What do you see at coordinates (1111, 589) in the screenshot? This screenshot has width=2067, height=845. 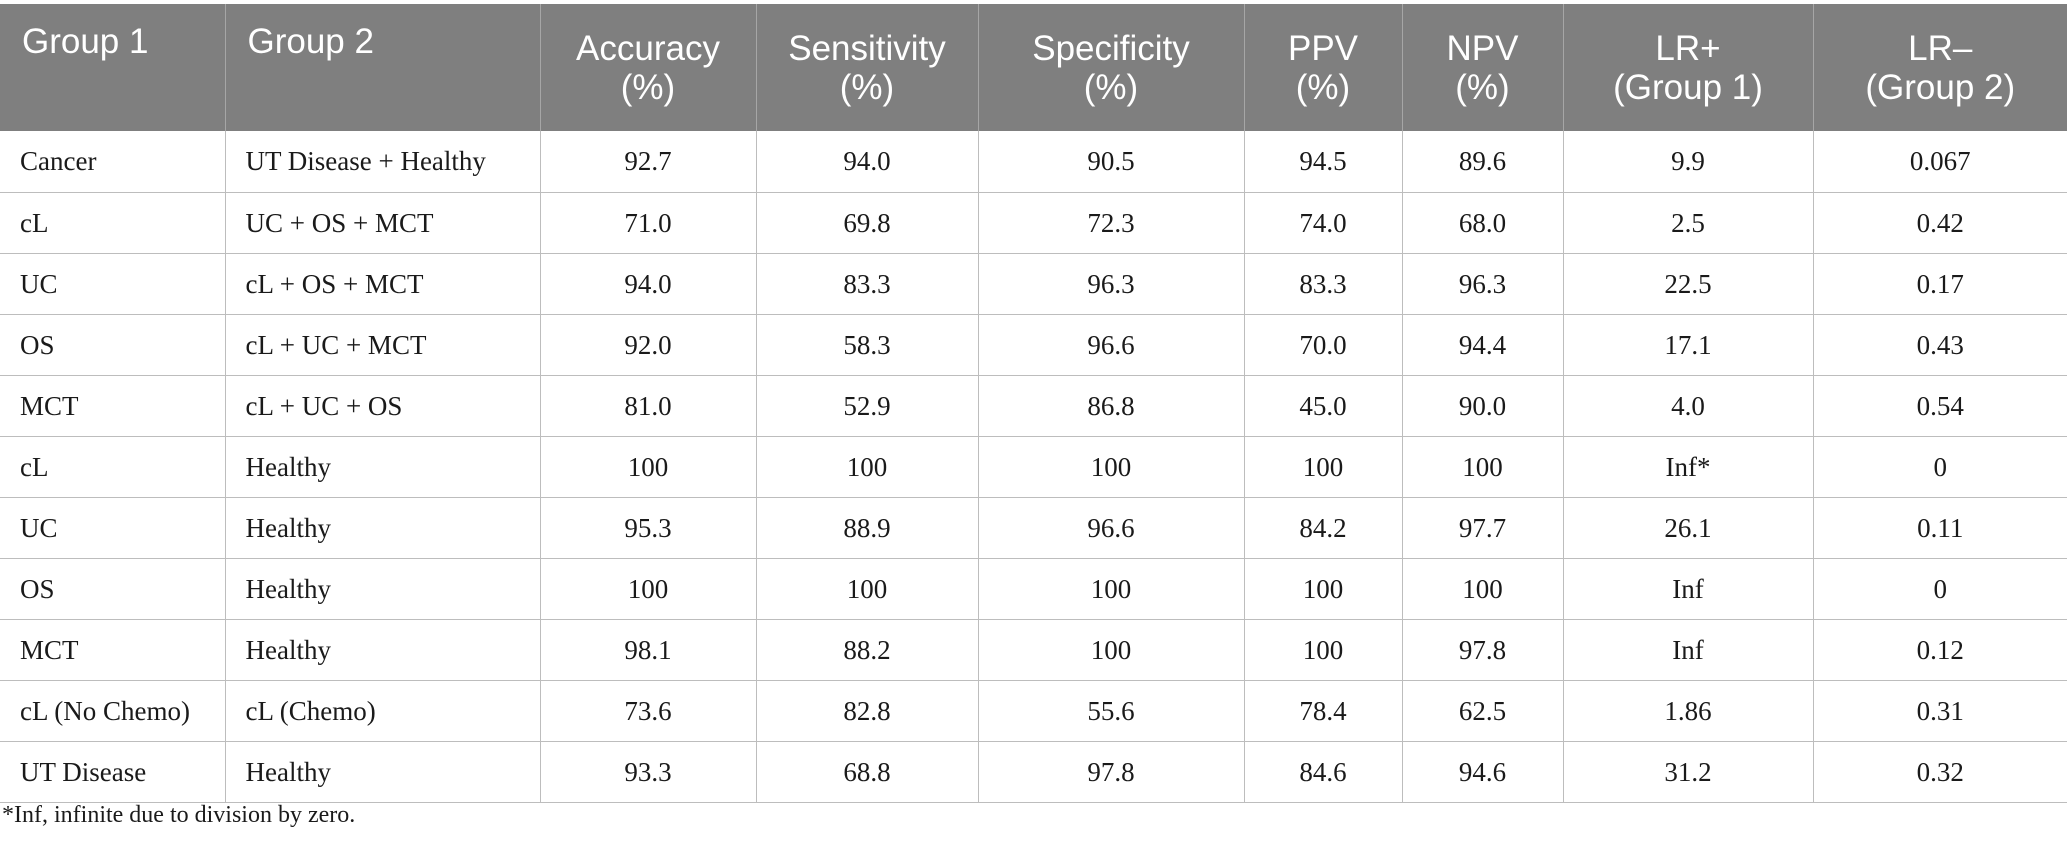 I see `cell-specificity: 100` at bounding box center [1111, 589].